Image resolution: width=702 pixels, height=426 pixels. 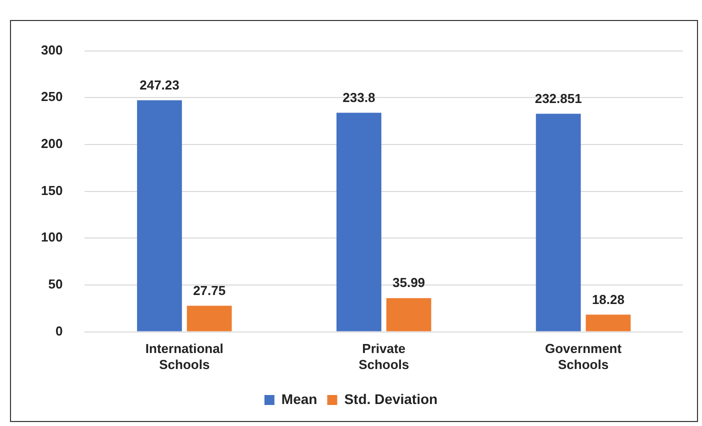 I want to click on y-tick-label: 300, so click(x=51, y=50).